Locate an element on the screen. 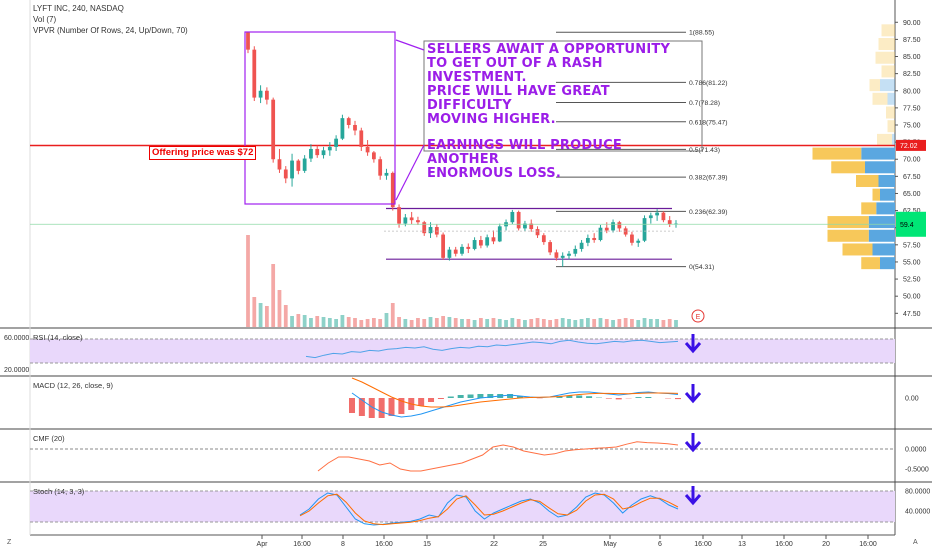  x-tick-label: 13 is located at coordinates (742, 544).